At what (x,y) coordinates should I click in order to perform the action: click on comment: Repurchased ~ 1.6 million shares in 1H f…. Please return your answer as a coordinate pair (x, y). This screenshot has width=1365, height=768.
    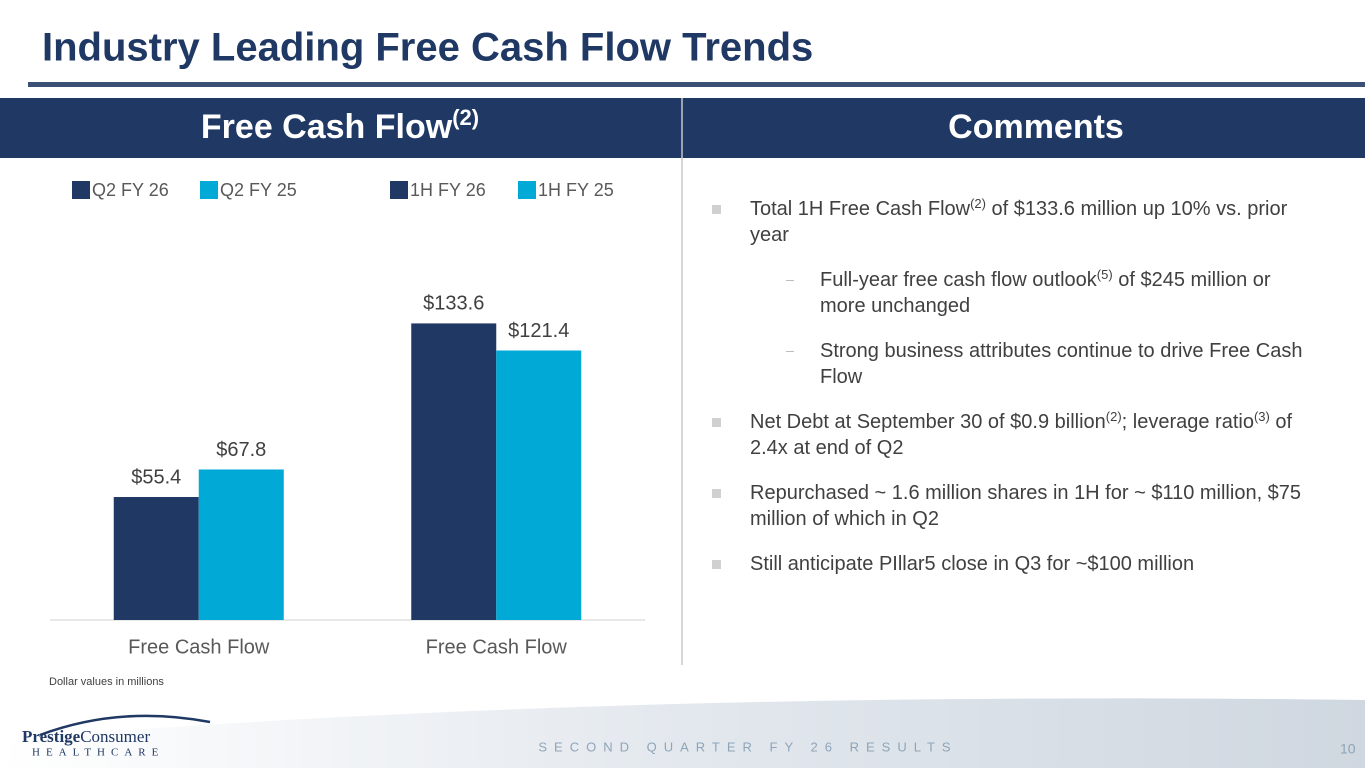
    Looking at the image, I should click on (1012, 506).